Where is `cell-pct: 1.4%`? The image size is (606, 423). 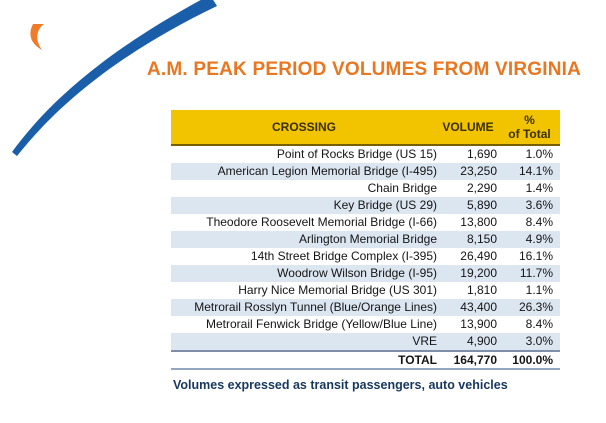 cell-pct: 1.4% is located at coordinates (539, 188).